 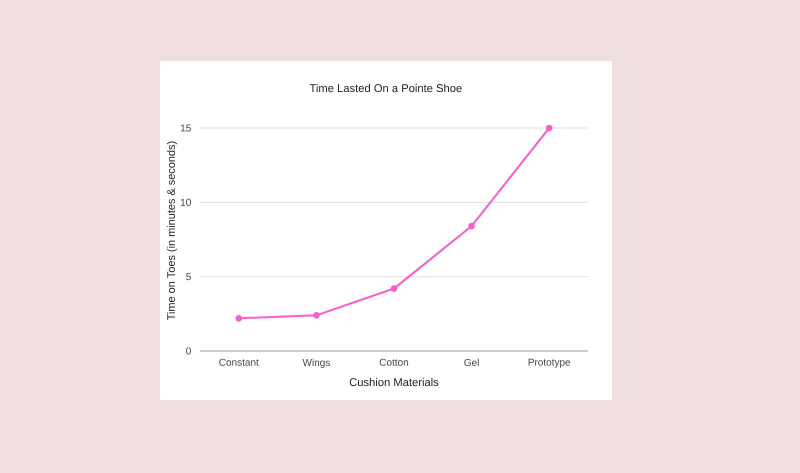 I want to click on y-tick-label: 10, so click(x=185, y=202).